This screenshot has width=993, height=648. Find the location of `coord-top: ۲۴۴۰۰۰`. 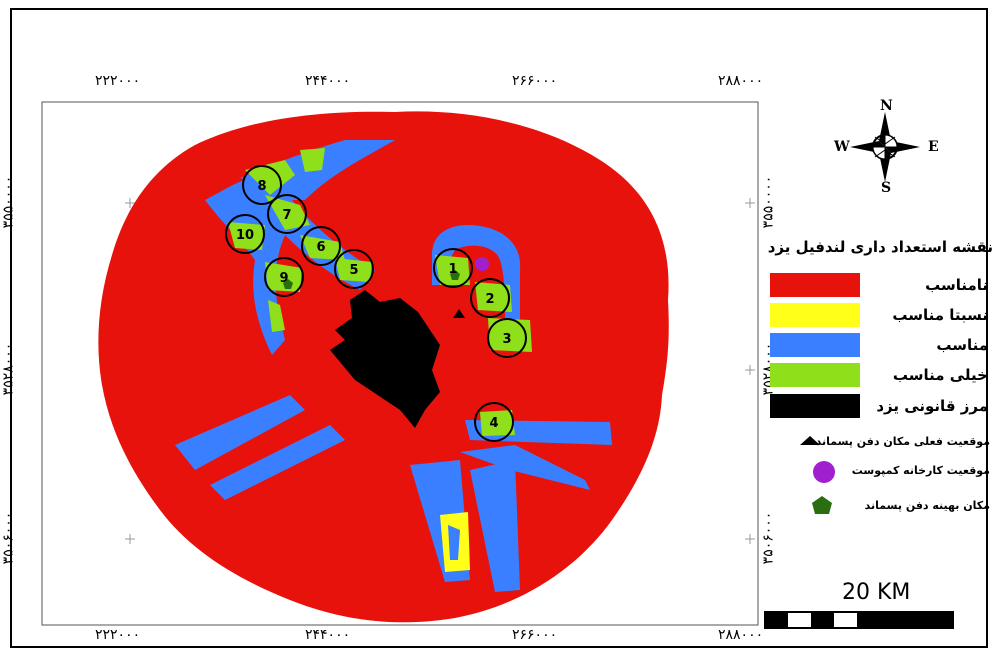

coord-top: ۲۴۴۰۰۰ is located at coordinates (328, 81).